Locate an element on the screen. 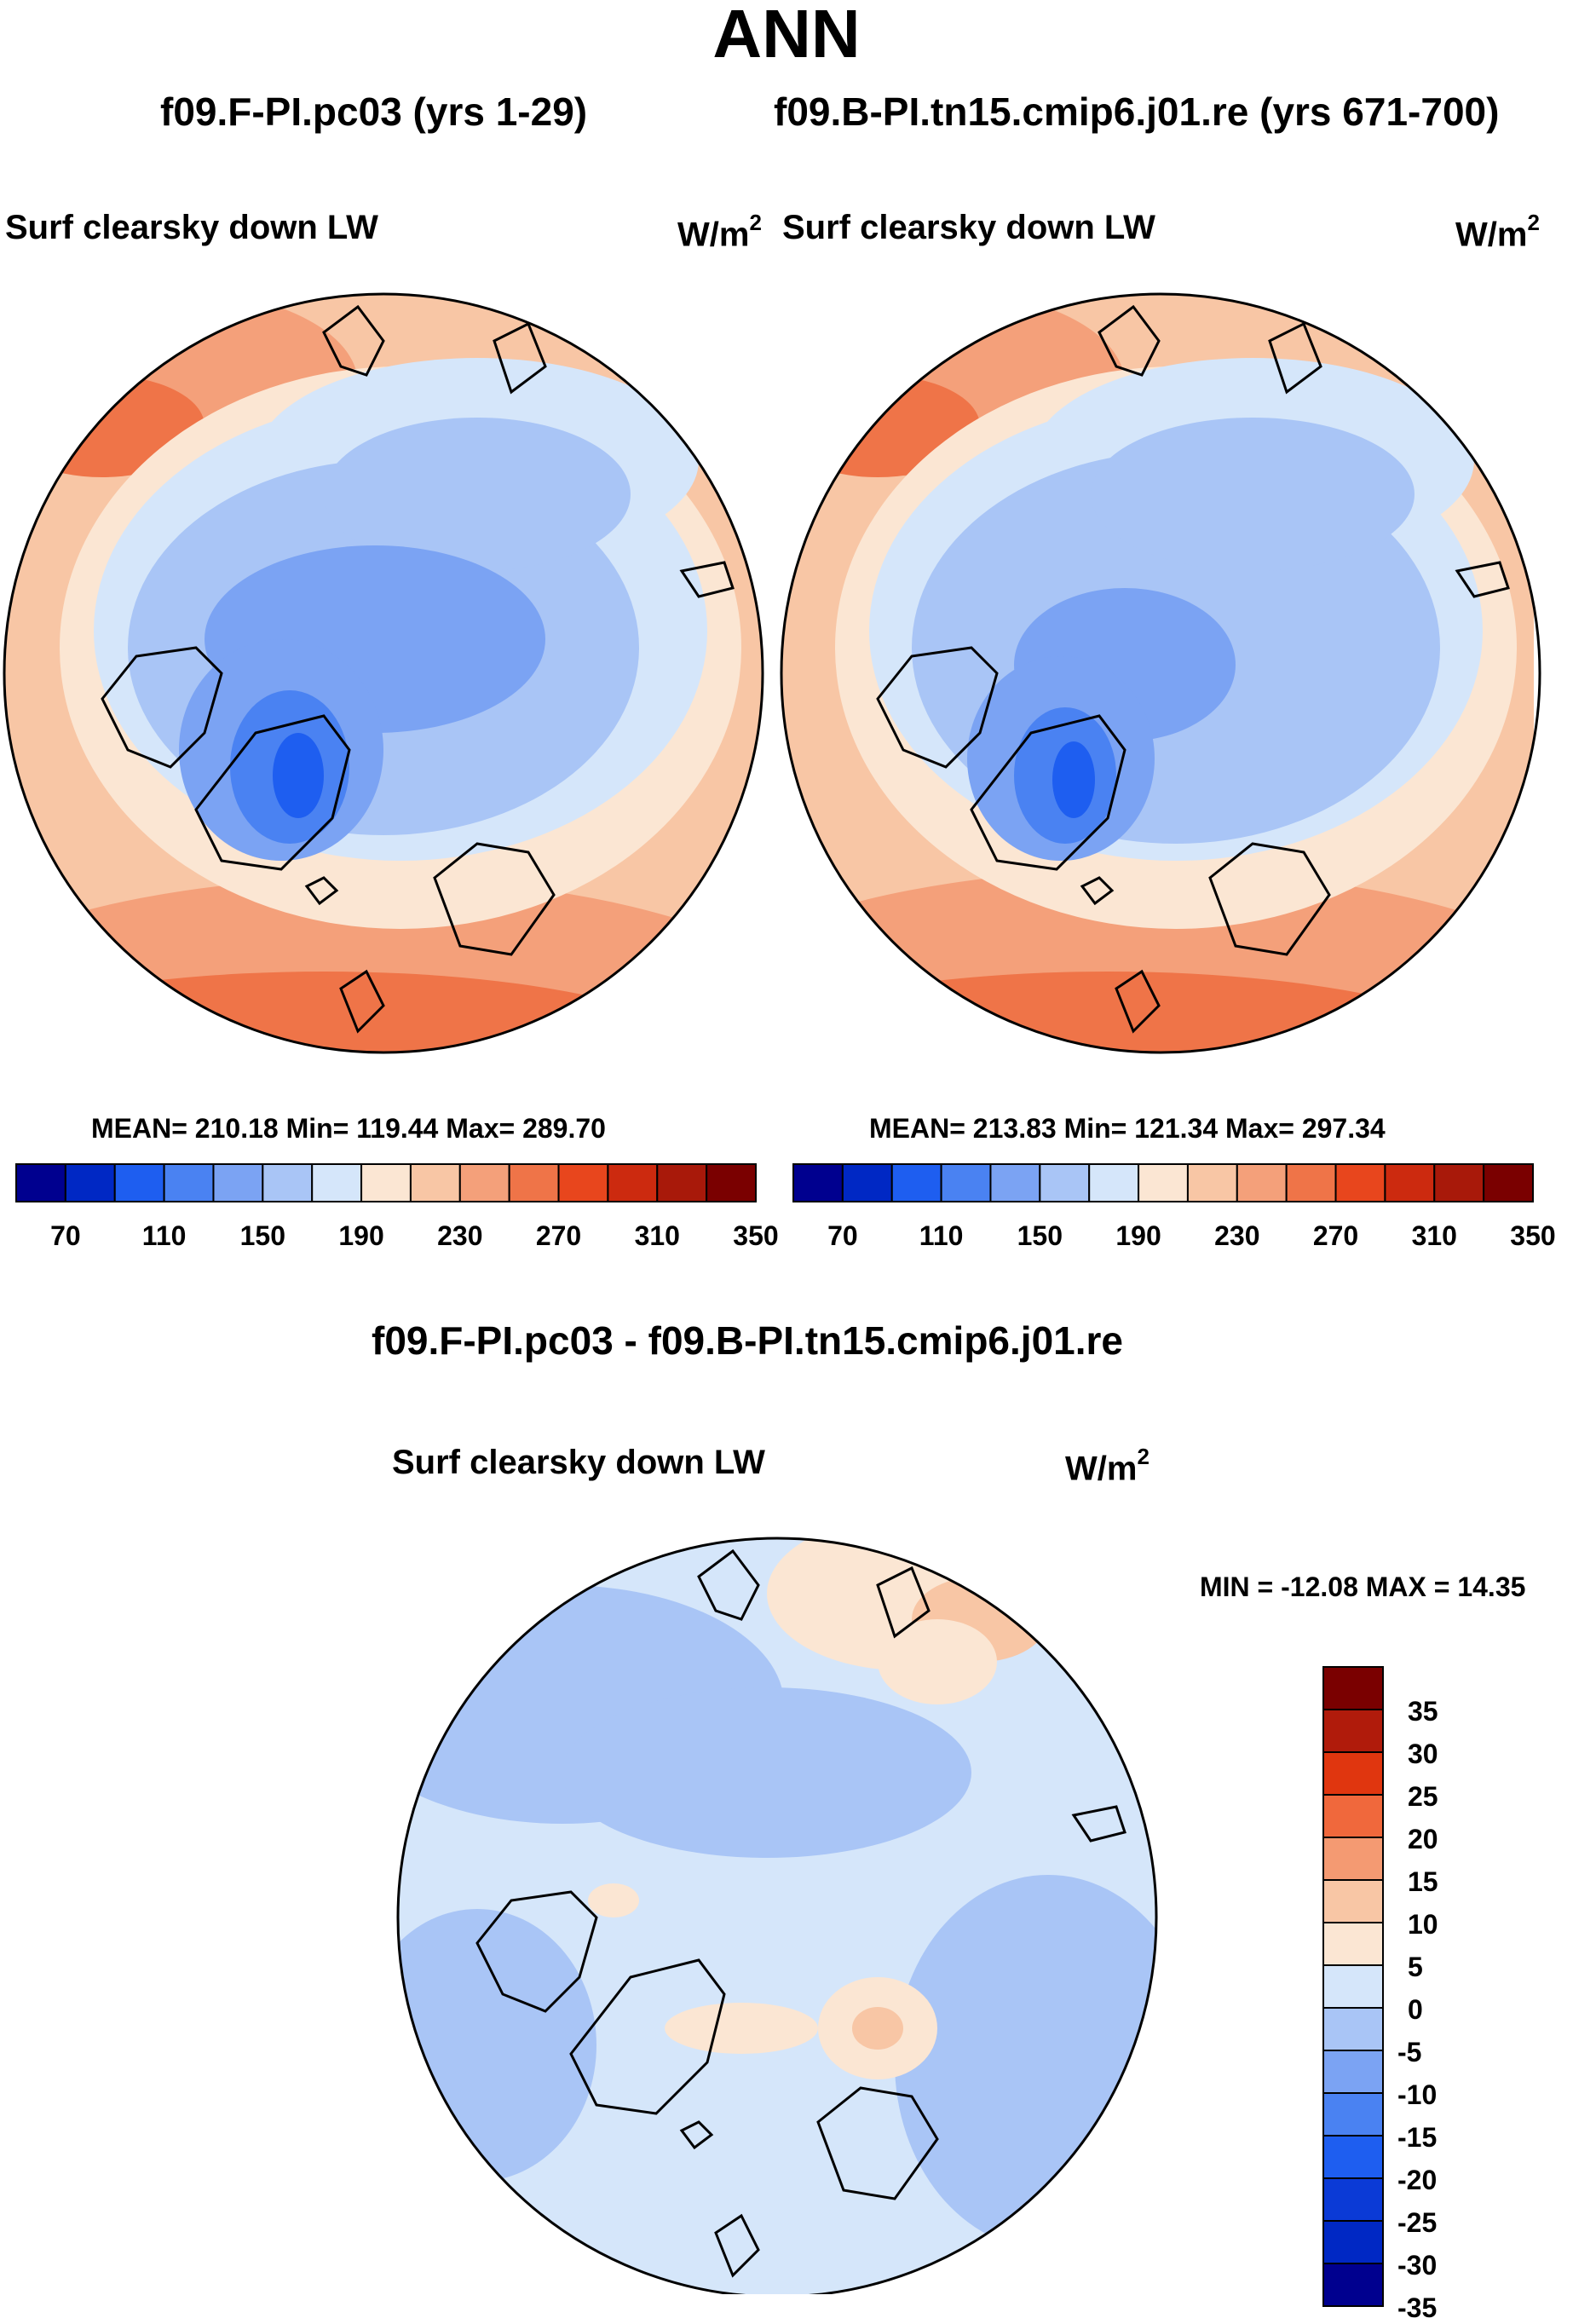  figure-title: ANN is located at coordinates (787, 36).